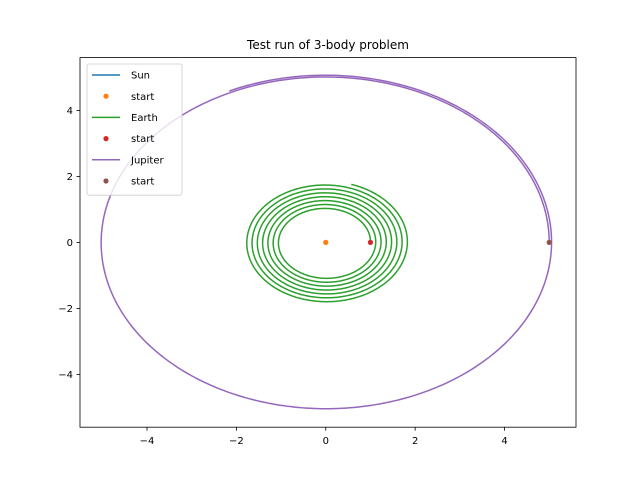 The height and width of the screenshot is (480, 640). What do you see at coordinates (65, 309) in the screenshot?
I see `y-tick-label: −2` at bounding box center [65, 309].